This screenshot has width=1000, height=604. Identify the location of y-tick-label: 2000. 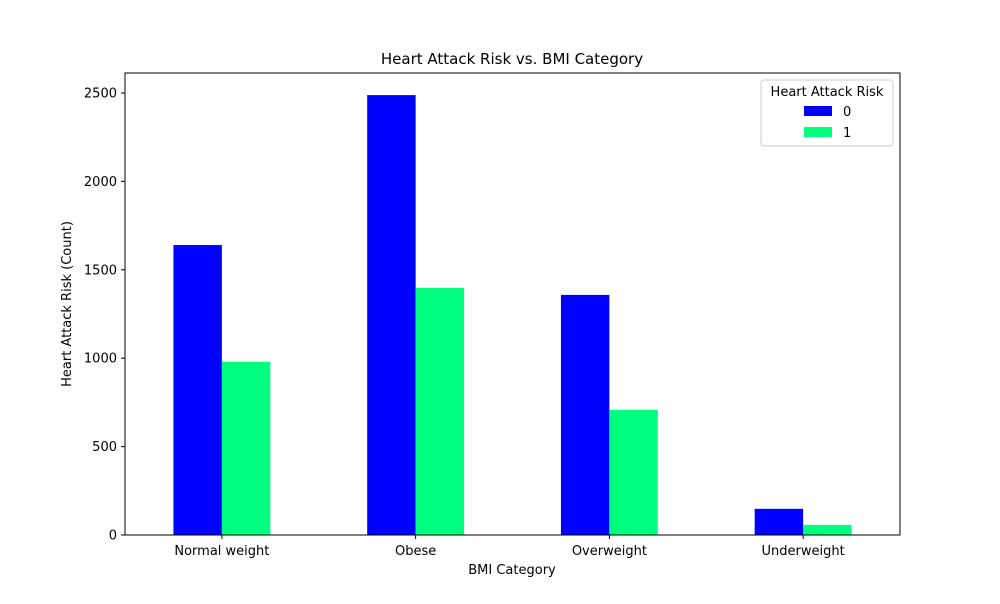
(100, 182).